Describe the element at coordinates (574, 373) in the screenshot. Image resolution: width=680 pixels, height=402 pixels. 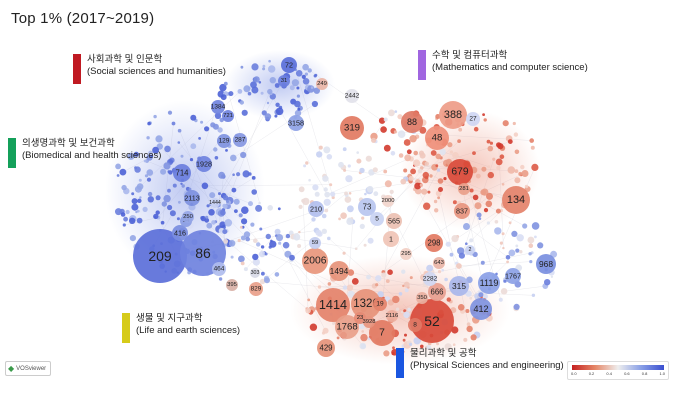
I see `legend-tick: 0.0` at that location.